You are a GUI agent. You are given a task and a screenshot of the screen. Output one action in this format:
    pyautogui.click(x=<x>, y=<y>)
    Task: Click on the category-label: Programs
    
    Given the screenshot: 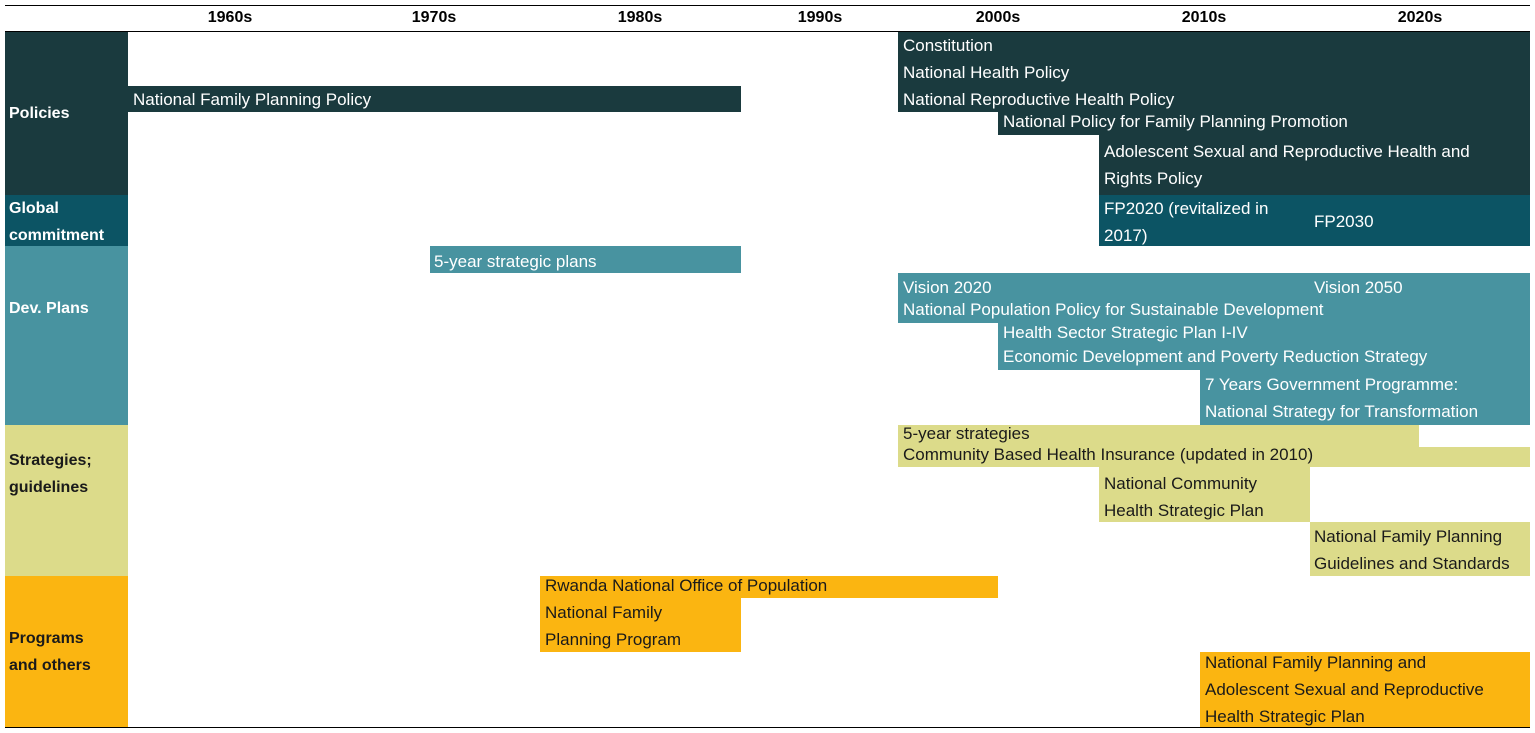 What is the action you would take?
    pyautogui.click(x=46, y=638)
    